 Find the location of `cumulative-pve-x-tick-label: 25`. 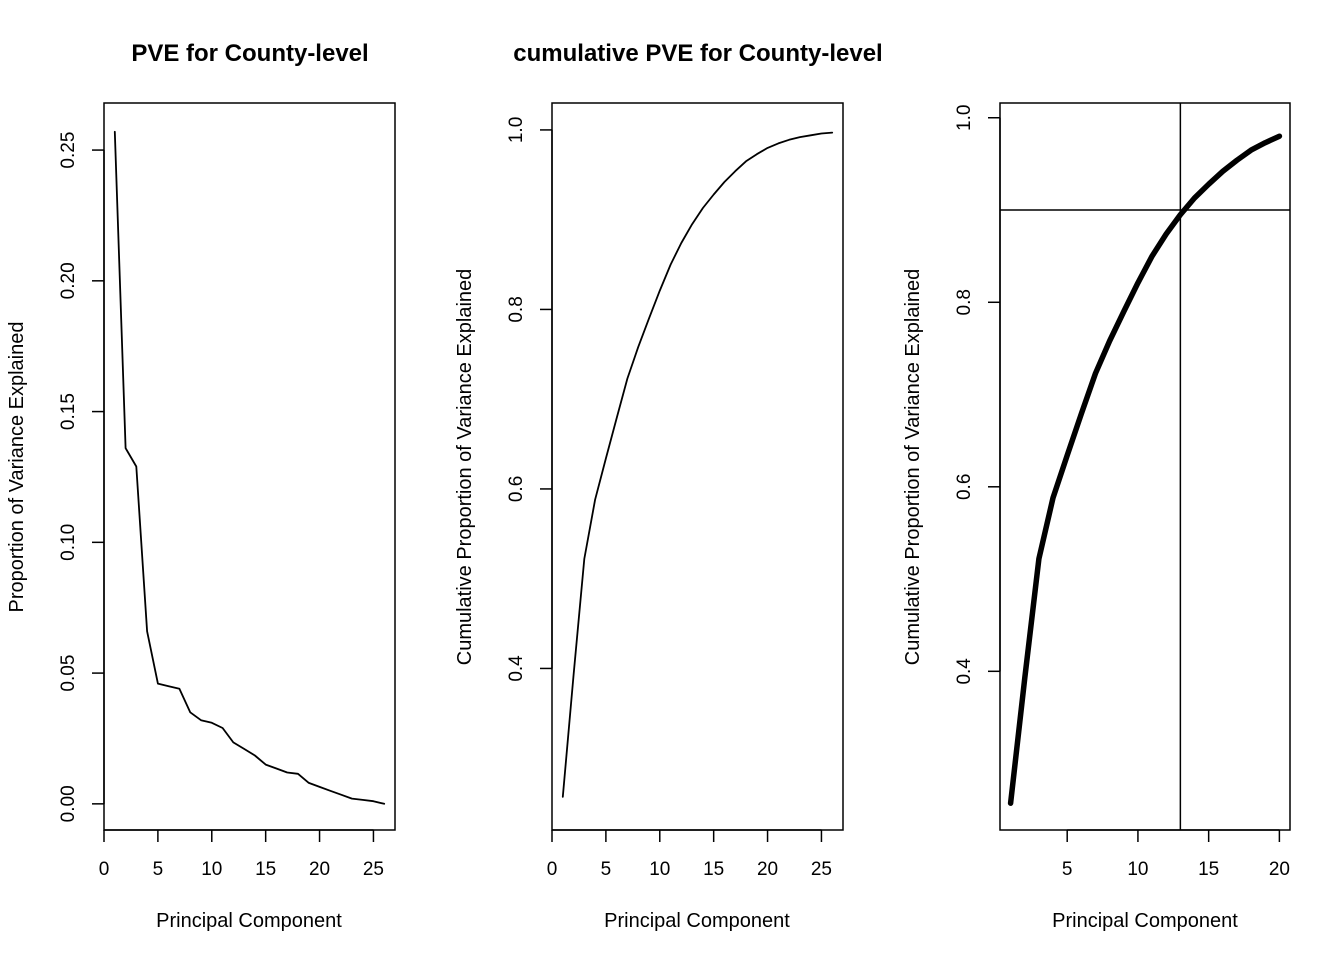

cumulative-pve-x-tick-label: 25 is located at coordinates (821, 869).